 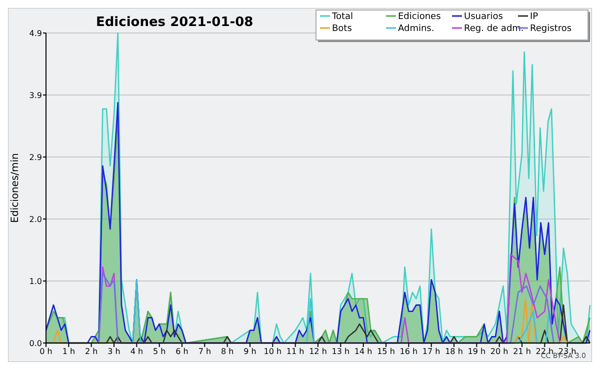 I want to click on x-tick-label: 7 h, so click(x=205, y=351).